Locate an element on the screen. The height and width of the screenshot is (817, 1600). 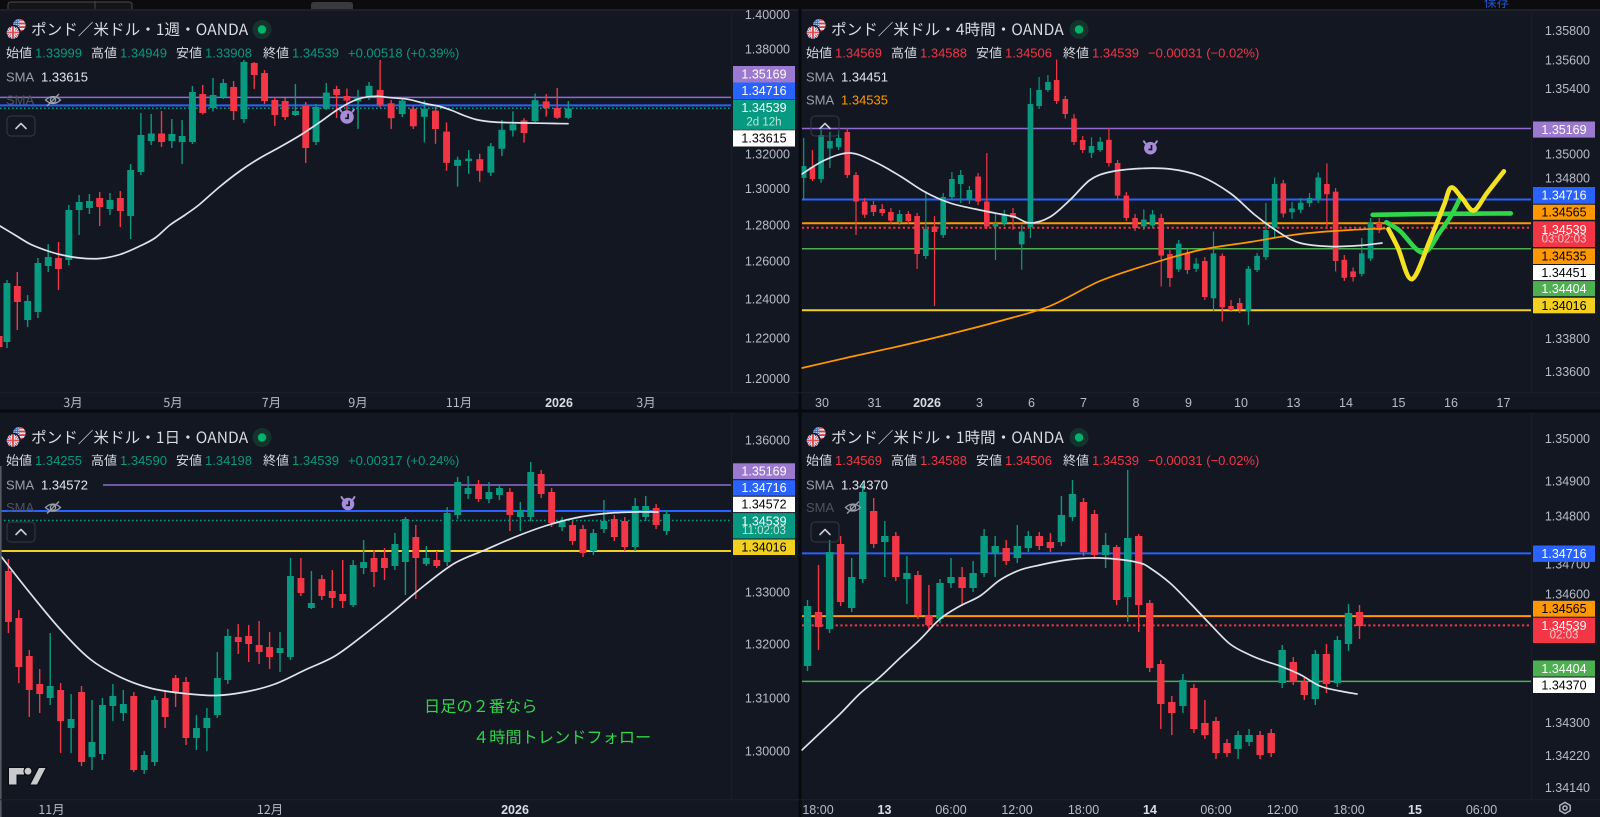
svg-text: 8 is located at coordinates (1136, 403).